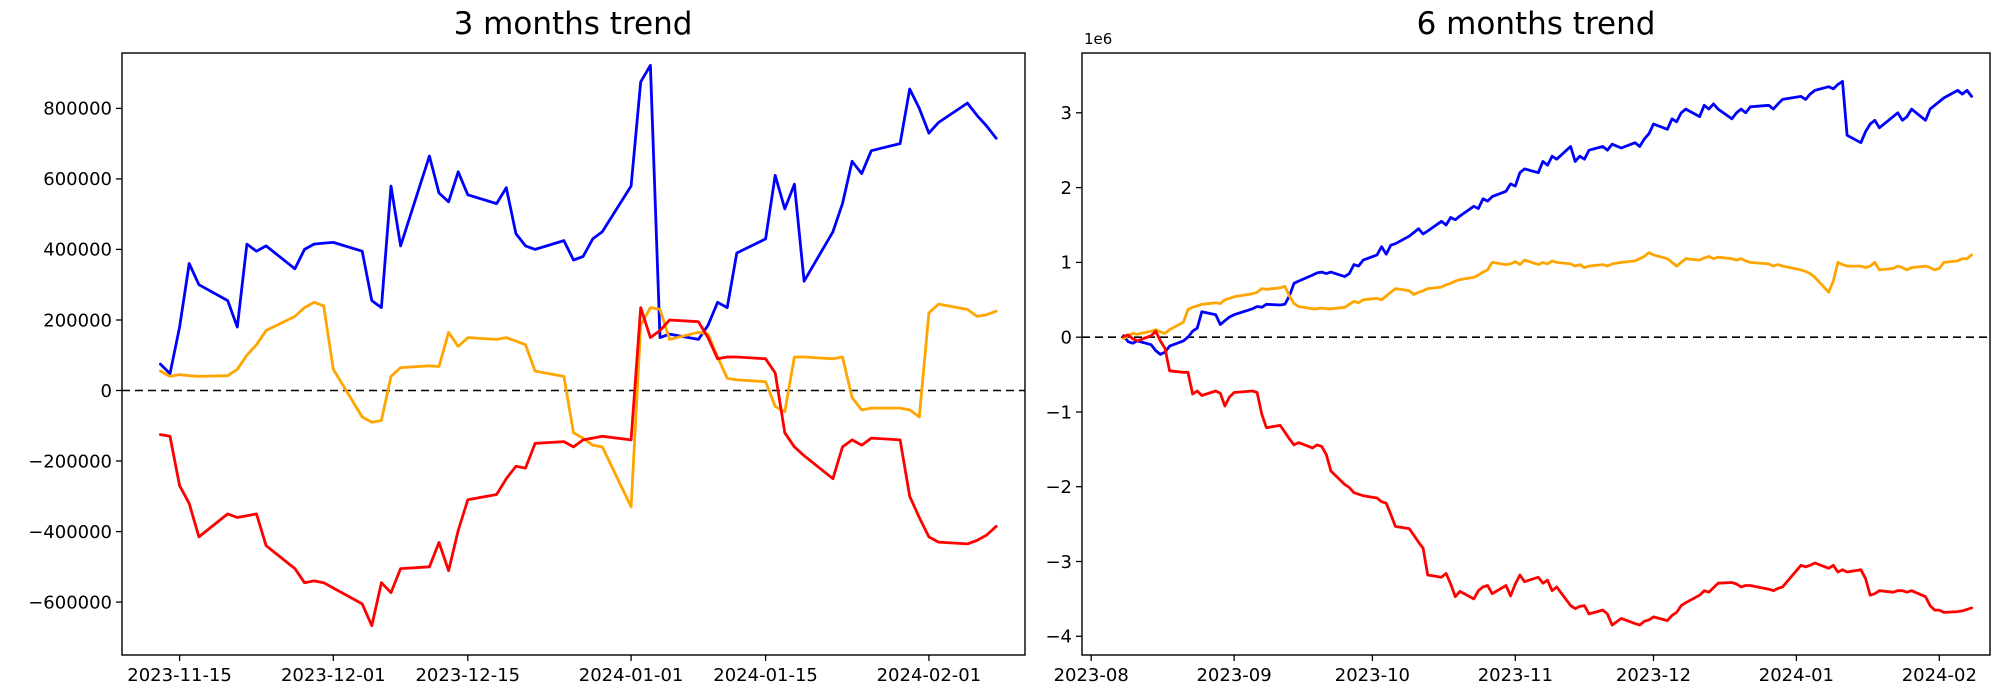 The width and height of the screenshot is (2000, 700). I want to click on x-tick-label: 2024-01-01, so click(631, 675).